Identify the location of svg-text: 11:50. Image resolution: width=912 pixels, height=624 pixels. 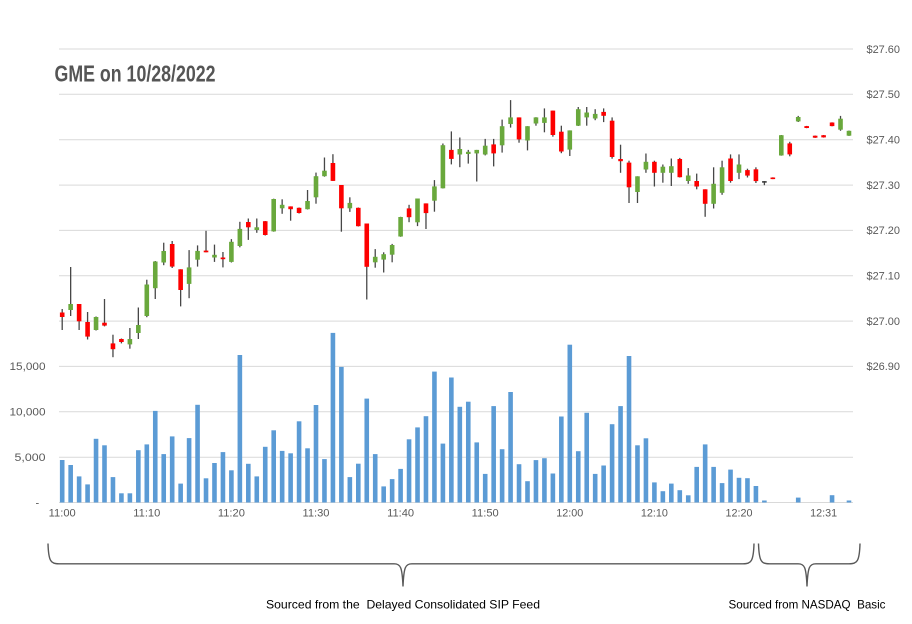
(485, 514).